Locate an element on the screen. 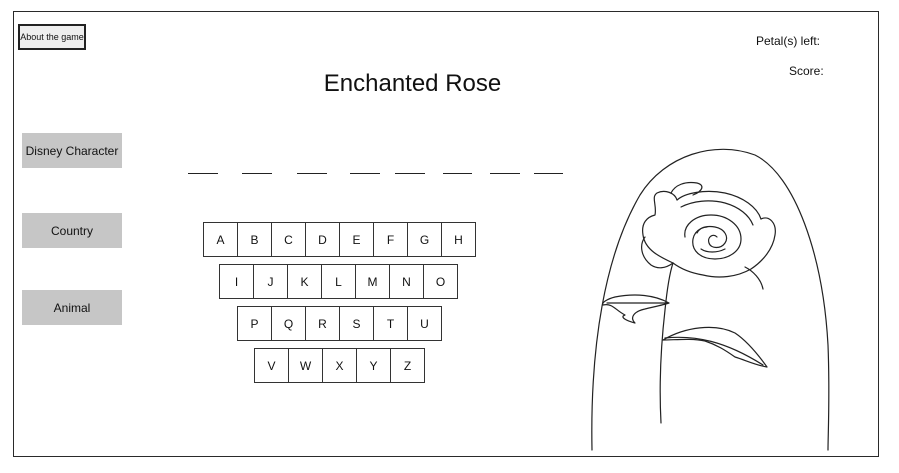 The image size is (899, 473). key-d: D is located at coordinates (322, 239).